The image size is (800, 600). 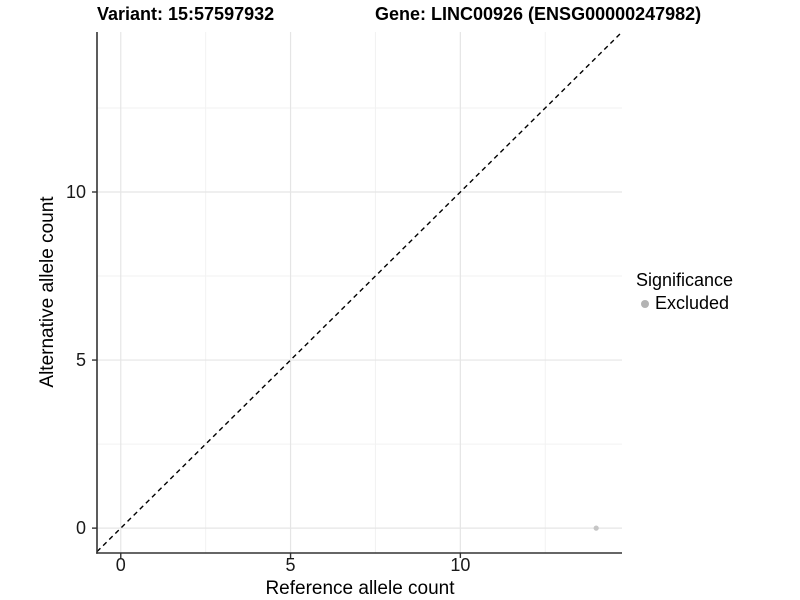 I want to click on legend: Significance Excluded, so click(x=684, y=292).